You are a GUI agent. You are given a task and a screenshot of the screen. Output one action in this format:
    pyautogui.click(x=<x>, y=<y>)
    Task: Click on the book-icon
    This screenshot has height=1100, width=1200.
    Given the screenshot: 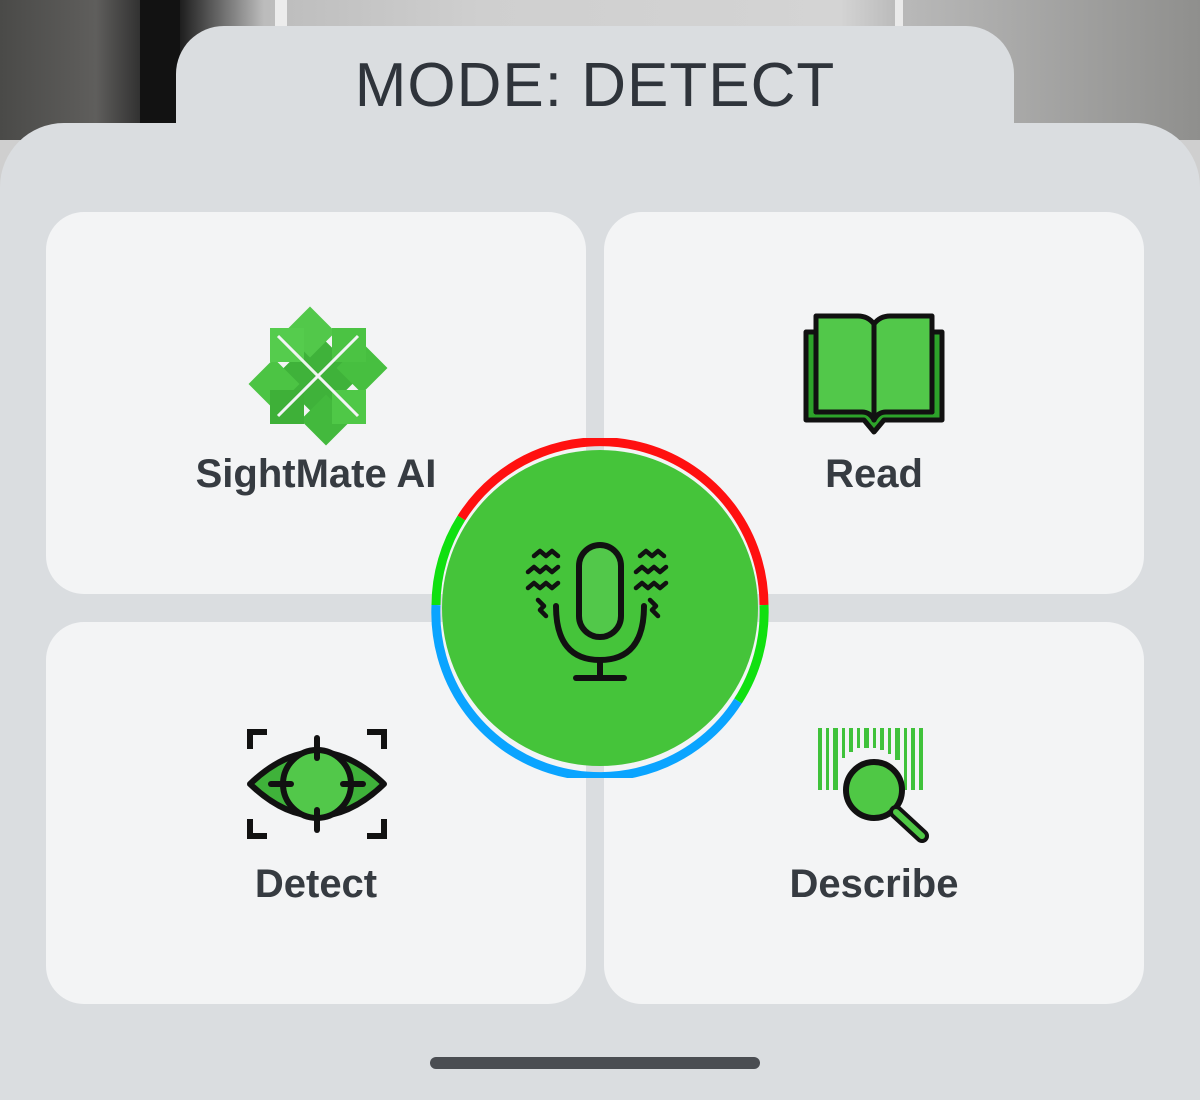 What is the action you would take?
    pyautogui.click(x=874, y=374)
    